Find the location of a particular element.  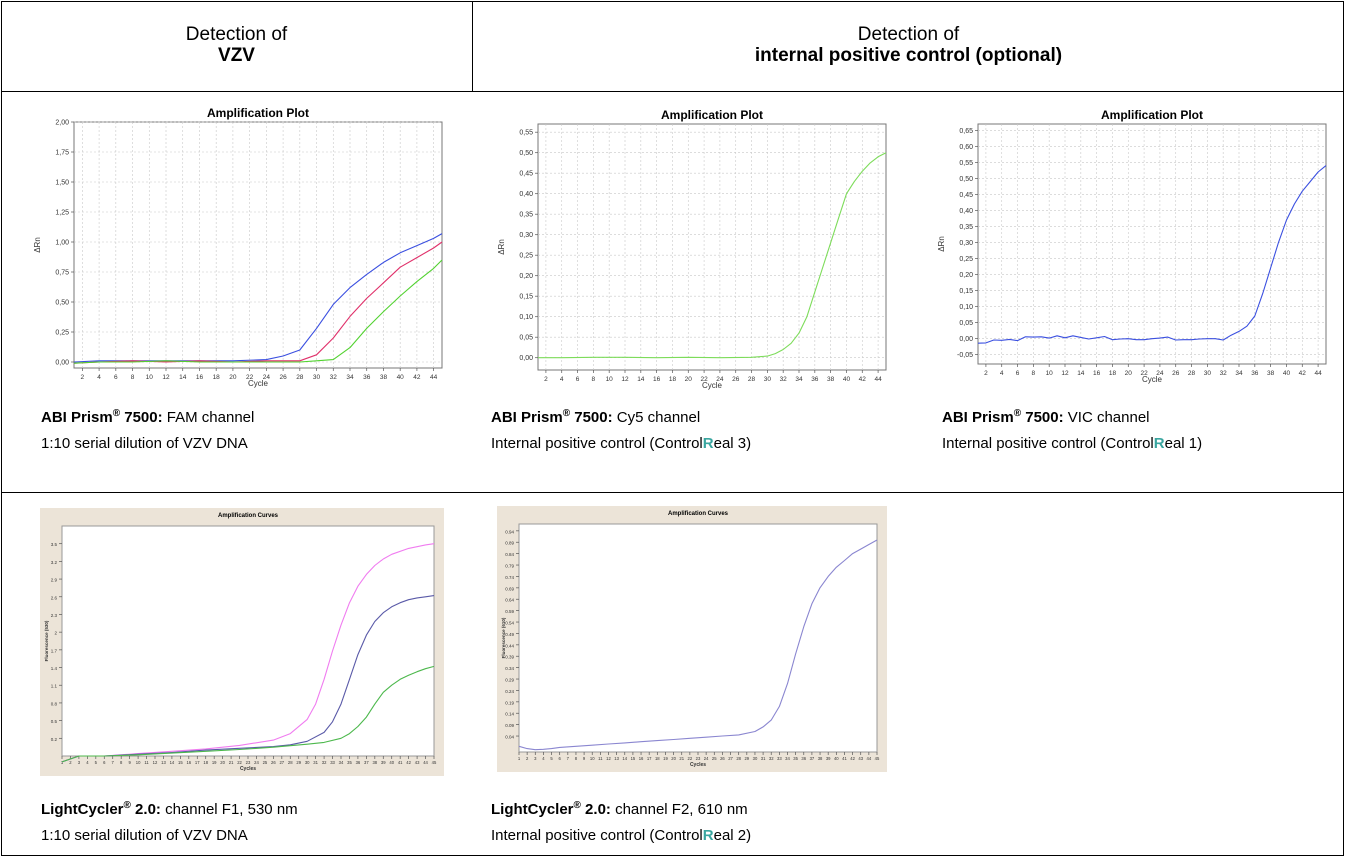

x-axis-label: Cycles is located at coordinates (248, 769).